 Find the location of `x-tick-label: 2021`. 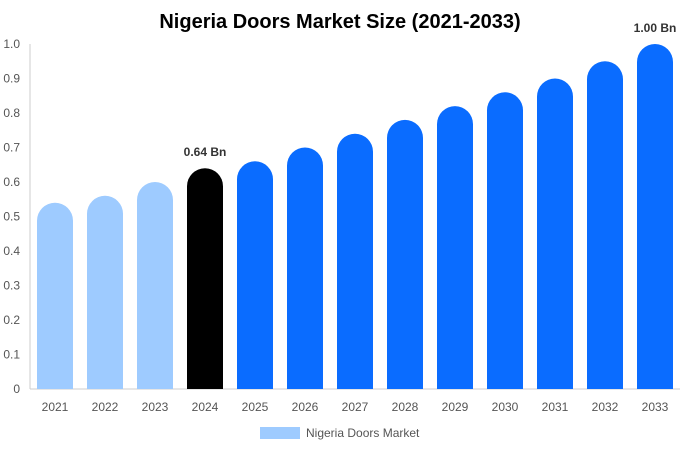

x-tick-label: 2021 is located at coordinates (55, 407).